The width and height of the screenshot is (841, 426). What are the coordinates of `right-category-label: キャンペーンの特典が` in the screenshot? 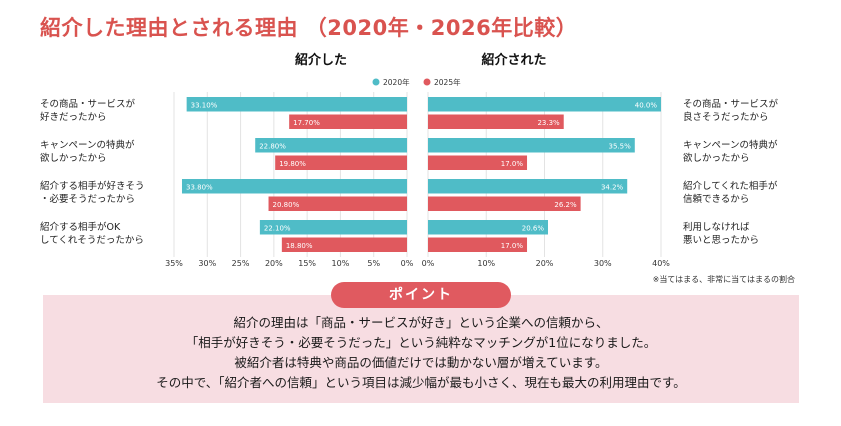 It's located at (730, 145).